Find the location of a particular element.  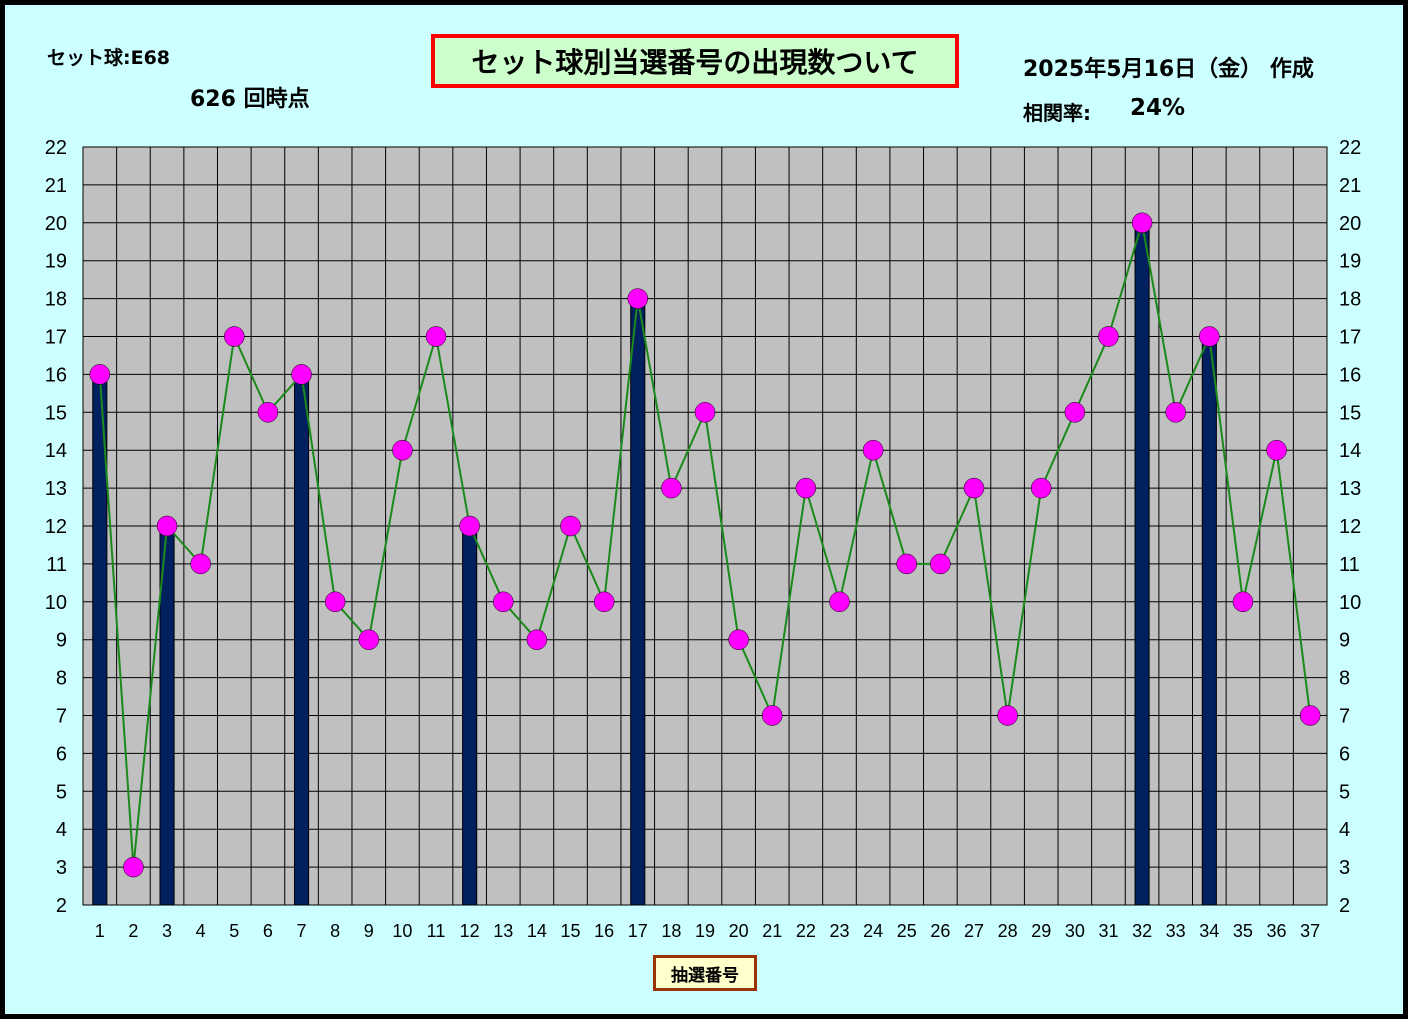

x-tick-label: 19 is located at coordinates (705, 931).